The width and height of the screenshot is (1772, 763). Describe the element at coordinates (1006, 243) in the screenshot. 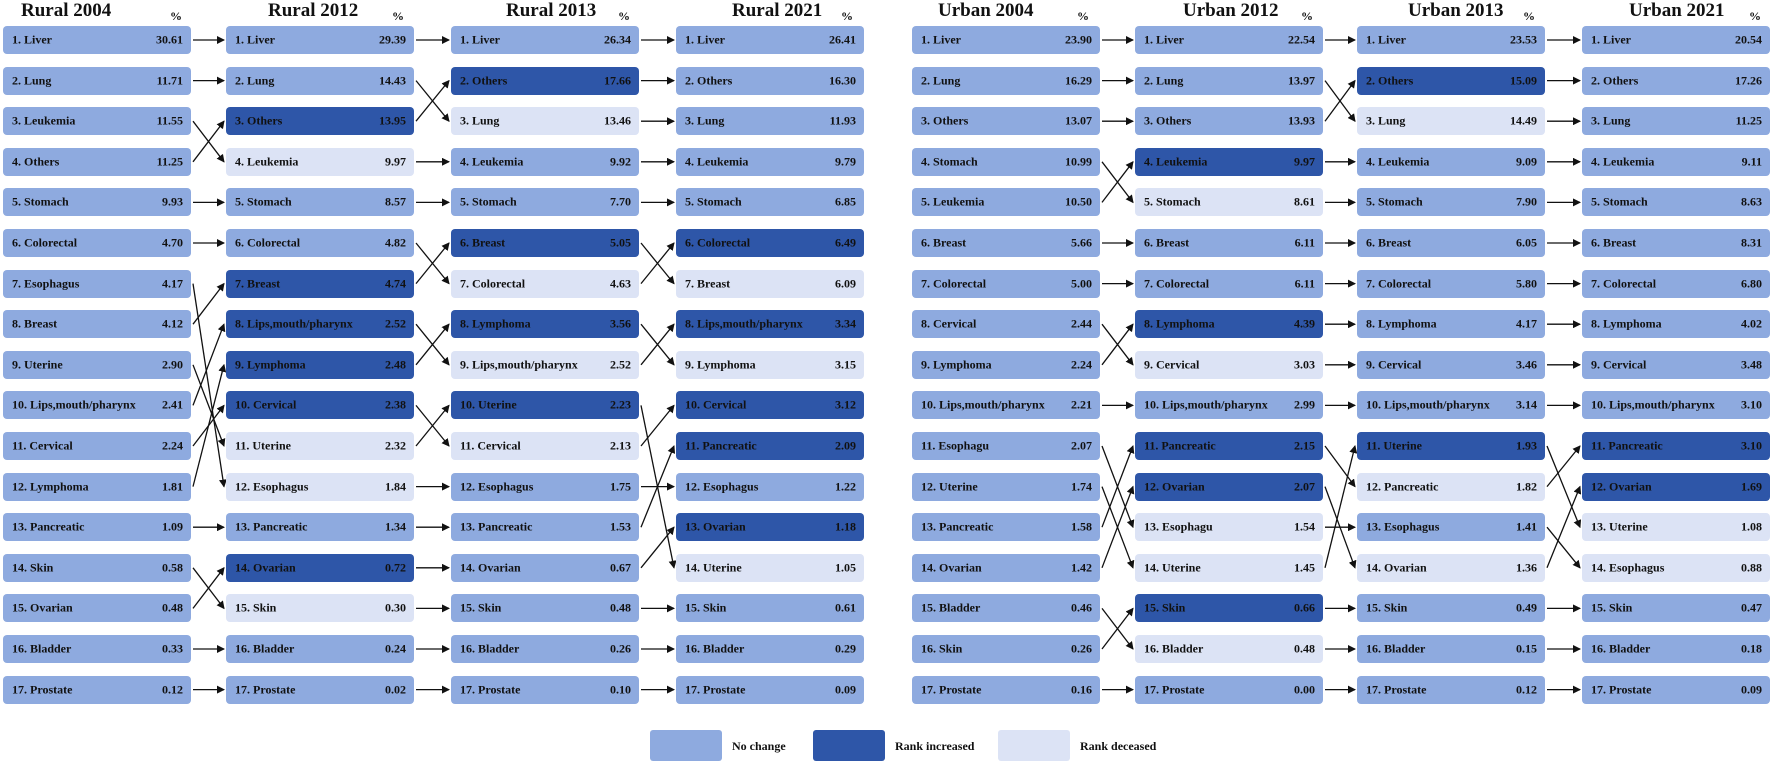

I see `rank-box: 6. Breast 5.66` at that location.